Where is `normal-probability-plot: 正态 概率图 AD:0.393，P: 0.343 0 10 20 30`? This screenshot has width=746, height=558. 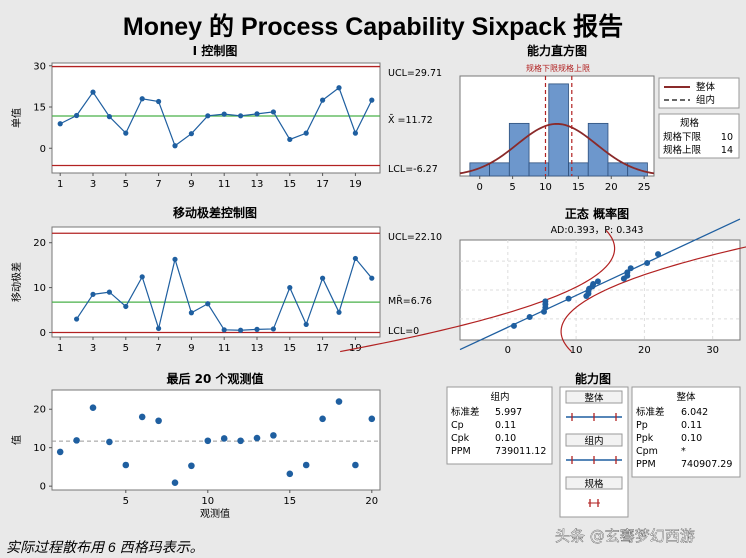 normal-probability-plot: 正态 概率图 AD:0.393，P: 0.343 0 10 20 30 is located at coordinates (543, 281).